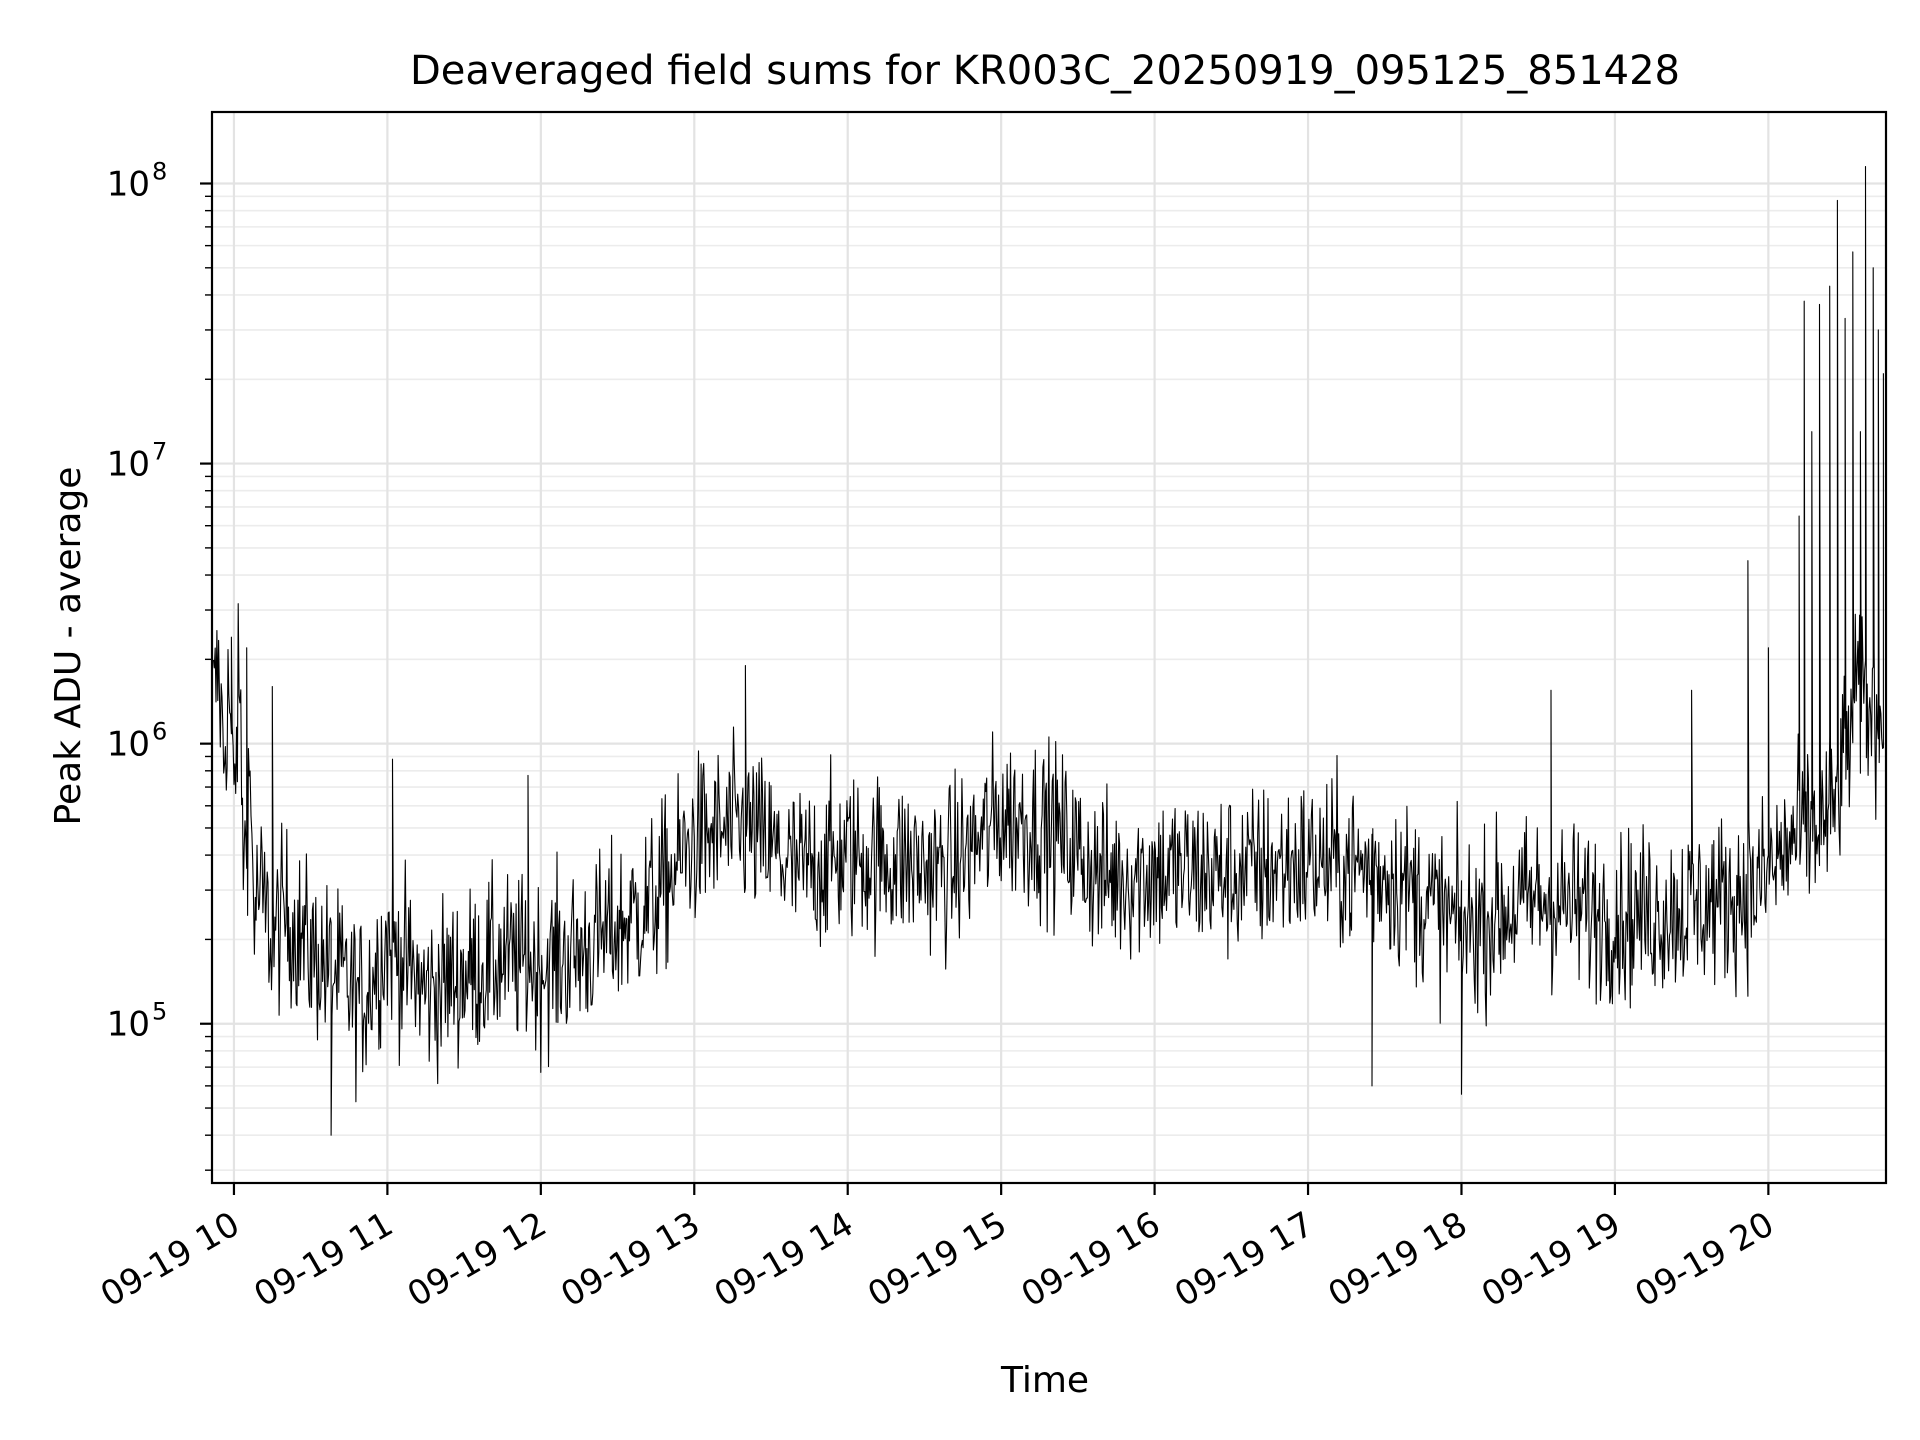  Describe the element at coordinates (159, 1012) in the screenshot. I see `y-tick-exponent: 5` at that location.